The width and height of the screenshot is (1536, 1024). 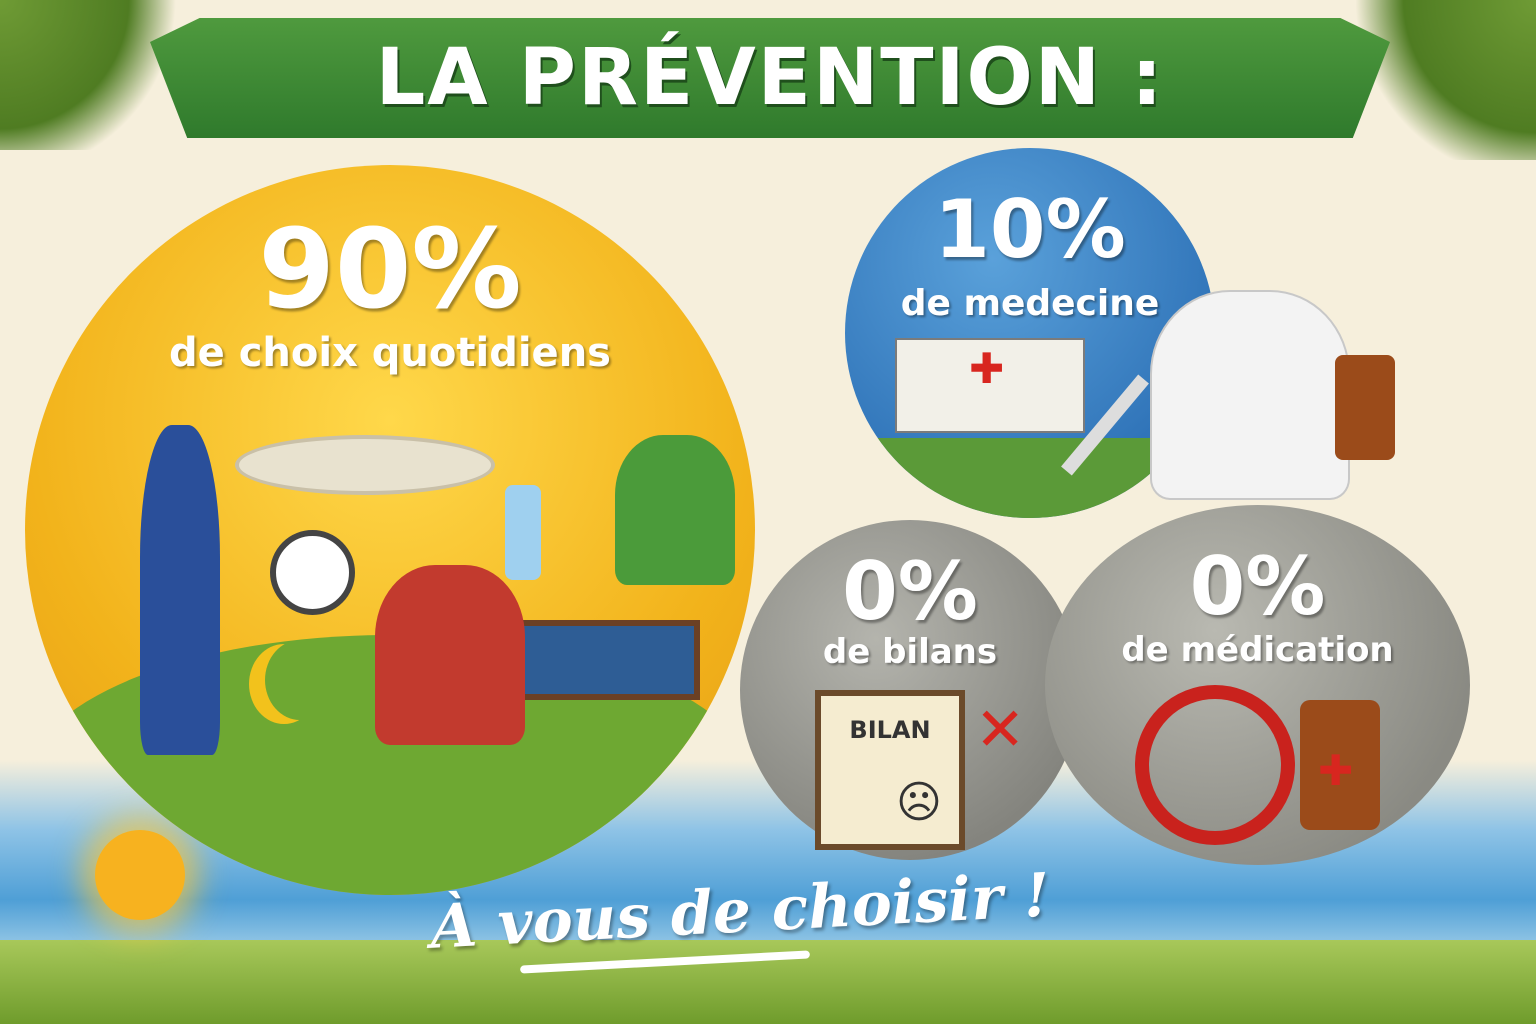 What do you see at coordinates (919, 802) in the screenshot?
I see `sad-face-icon: ☹` at bounding box center [919, 802].